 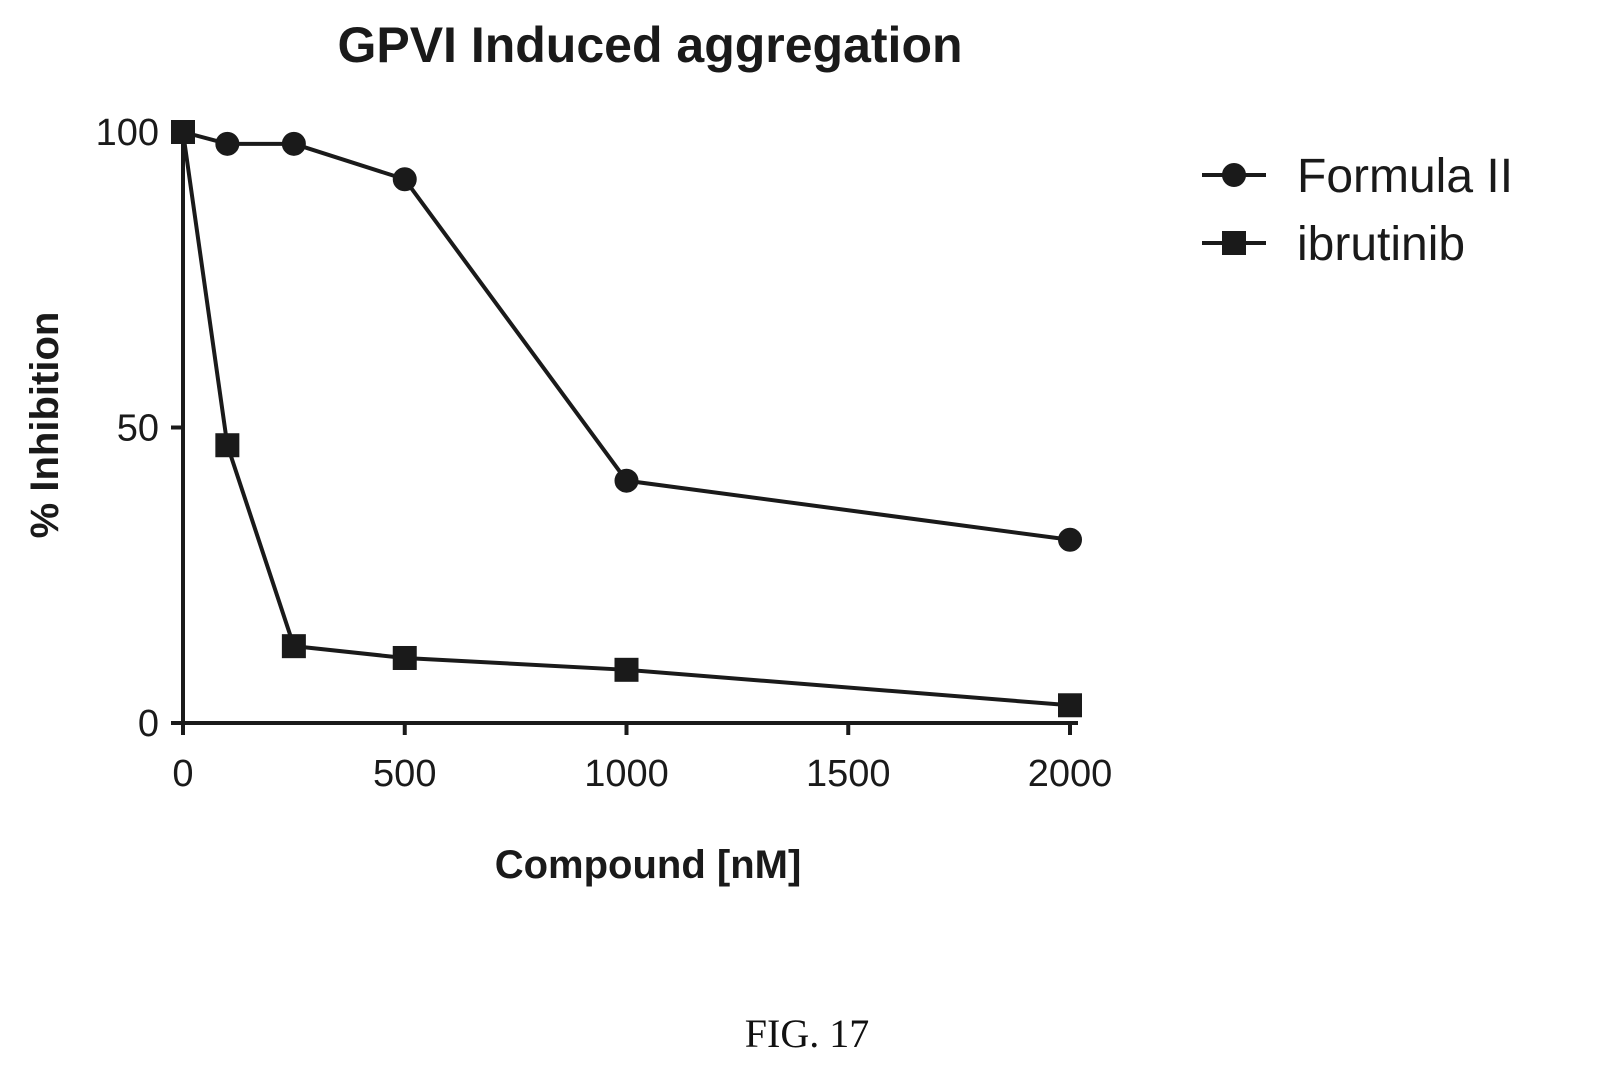 What do you see at coordinates (1381, 244) in the screenshot?
I see `legend-label: ibrutinib` at bounding box center [1381, 244].